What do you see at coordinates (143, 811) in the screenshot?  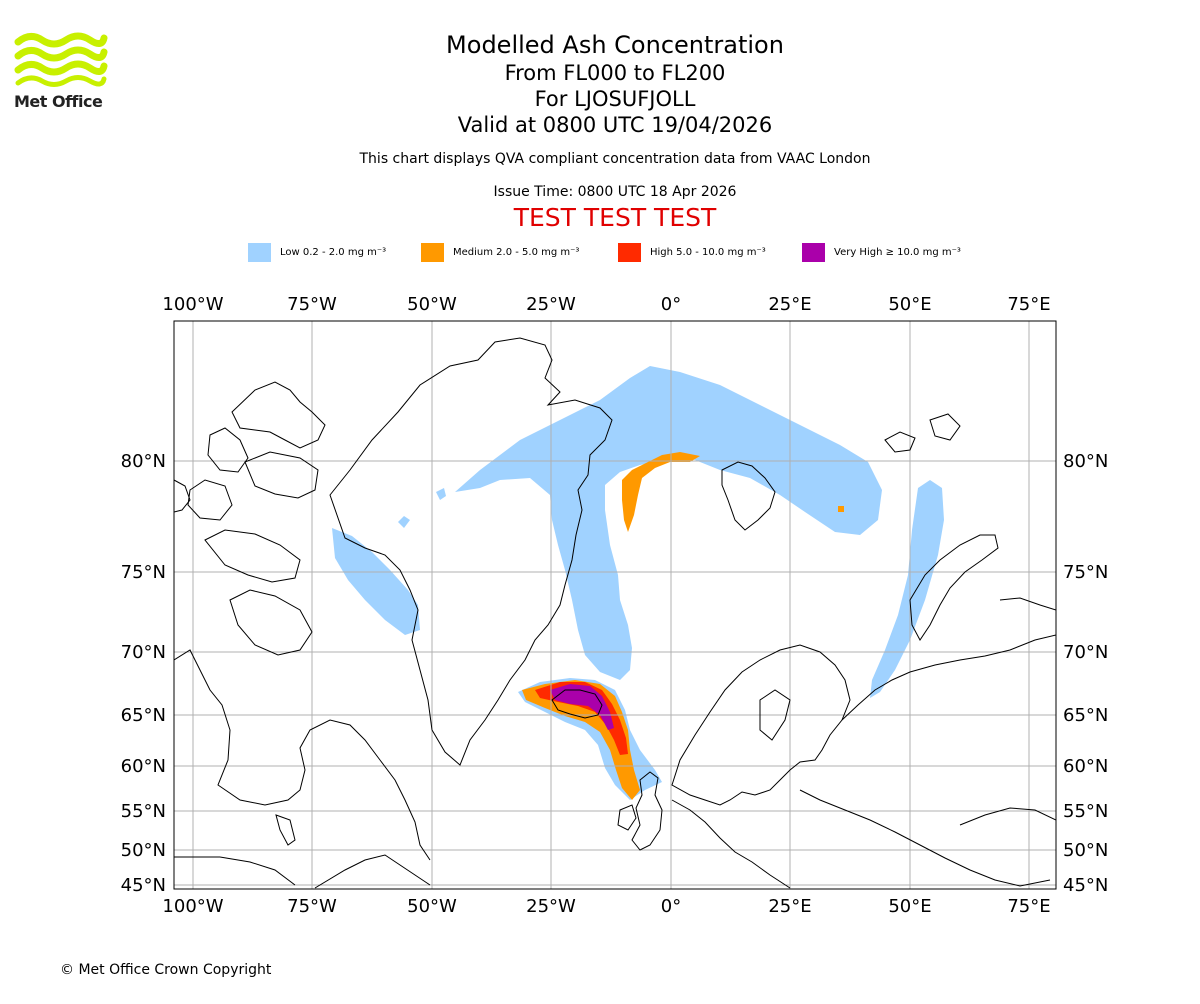 I see `lat-label-left: 55°N` at bounding box center [143, 811].